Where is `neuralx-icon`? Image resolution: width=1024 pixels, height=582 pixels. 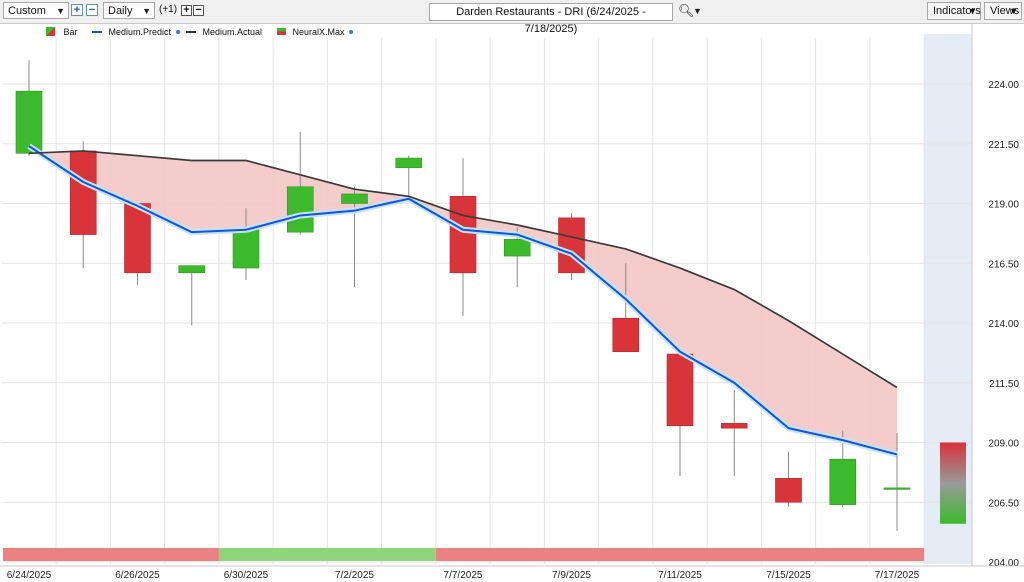 neuralx-icon is located at coordinates (281, 32).